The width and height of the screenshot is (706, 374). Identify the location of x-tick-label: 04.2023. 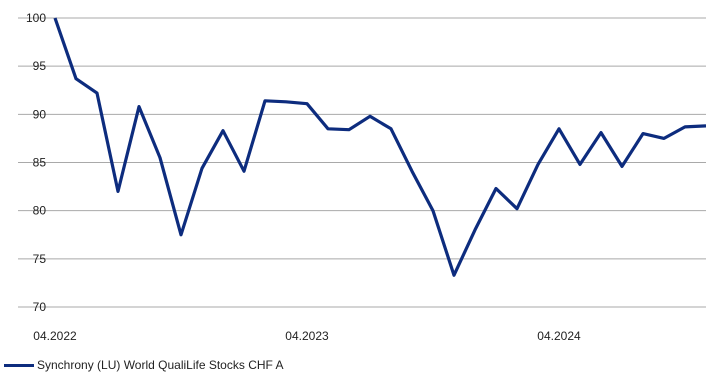
(307, 336).